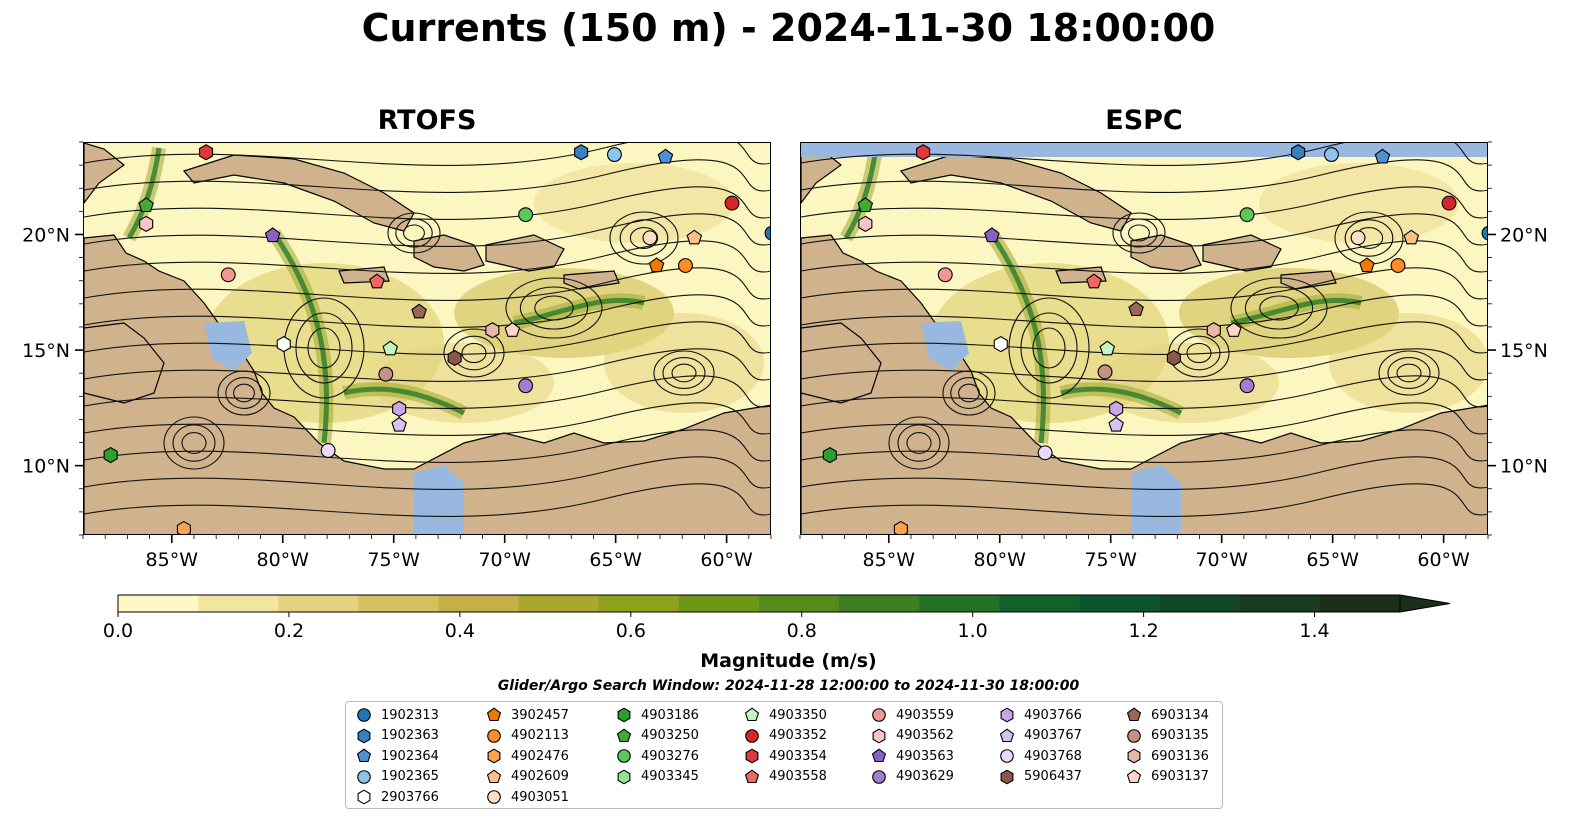 The width and height of the screenshot is (1577, 827). I want to click on colorbar-tick-label: 0.8, so click(802, 631).